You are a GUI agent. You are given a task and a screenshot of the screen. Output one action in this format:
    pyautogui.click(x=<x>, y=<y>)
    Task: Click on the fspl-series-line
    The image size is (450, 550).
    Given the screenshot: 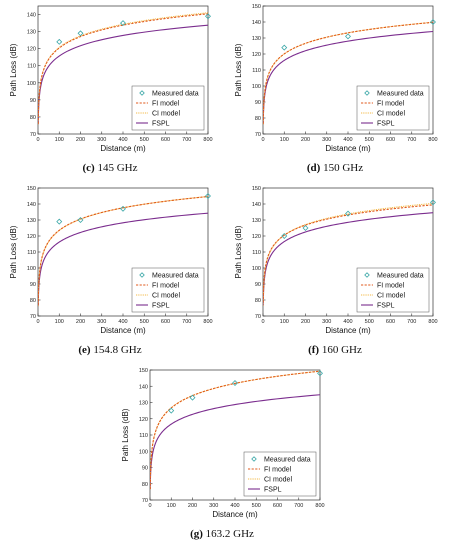 What is the action you would take?
    pyautogui.click(x=123, y=259)
    